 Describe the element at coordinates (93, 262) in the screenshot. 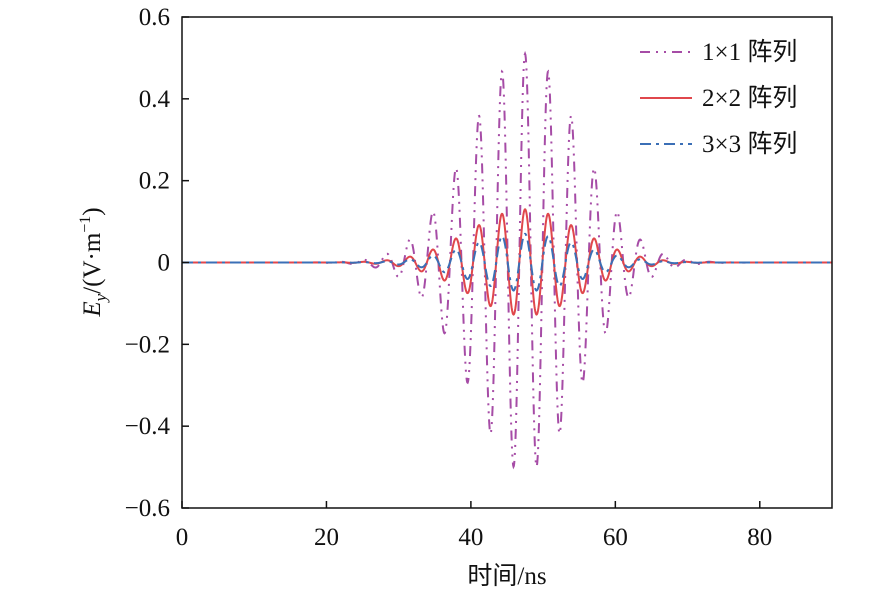

I see `y-axis-label: Ey/(V·m−1)` at that location.